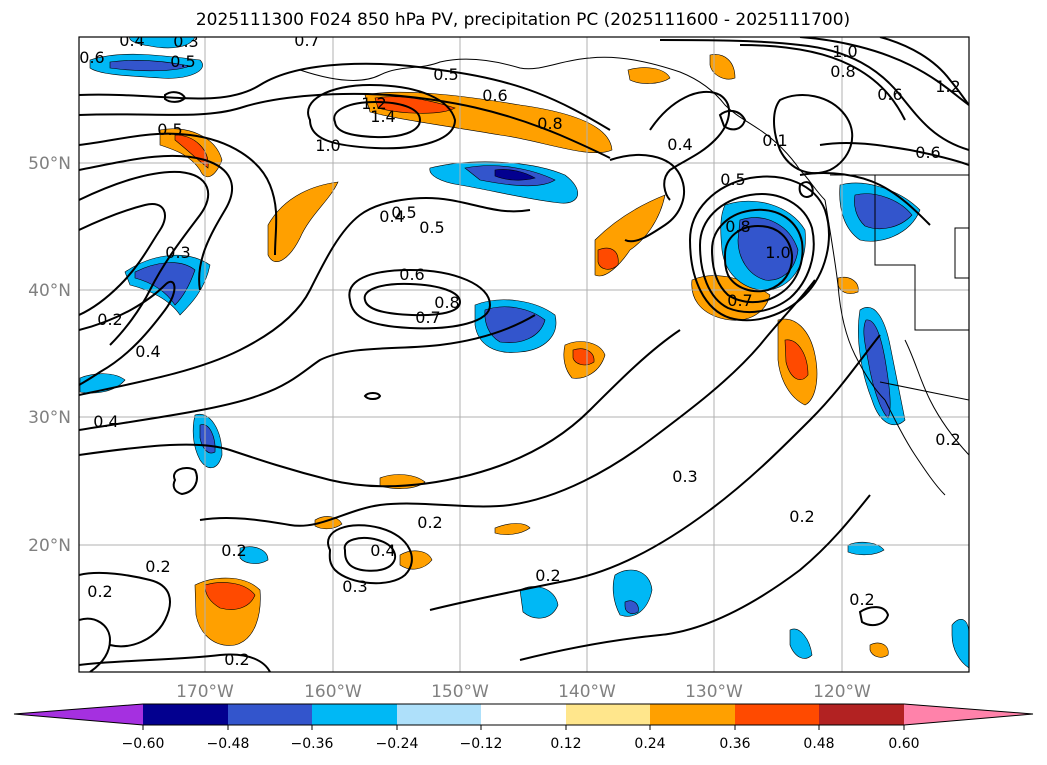 Image resolution: width=1047 pixels, height=765 pixels. What do you see at coordinates (565, 744) in the screenshot?
I see `colorbar-tick-label: 0.12` at bounding box center [565, 744].